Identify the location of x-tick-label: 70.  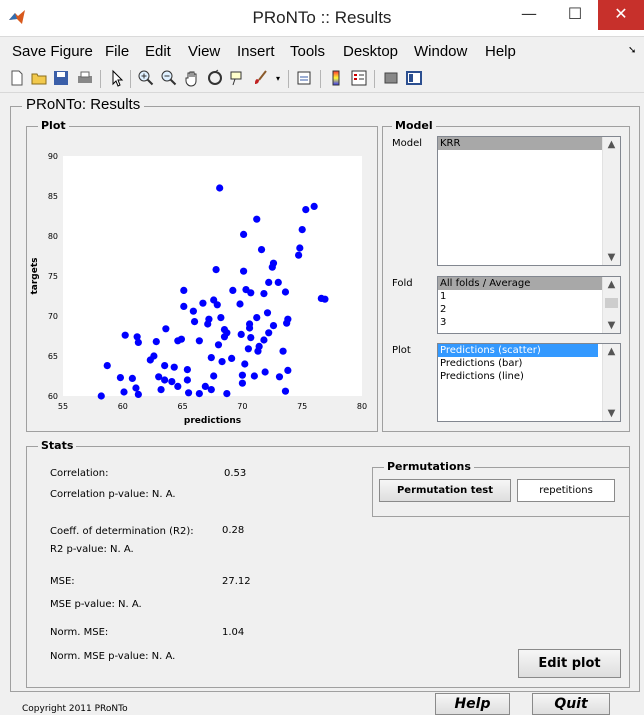
(242, 406).